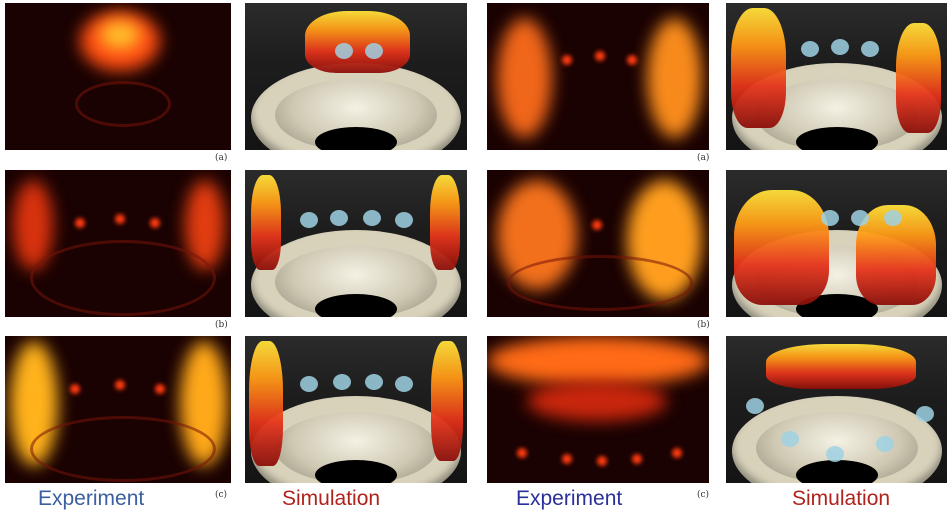 The height and width of the screenshot is (512, 948). What do you see at coordinates (356, 409) in the screenshot?
I see `simulation-render-left-c` at bounding box center [356, 409].